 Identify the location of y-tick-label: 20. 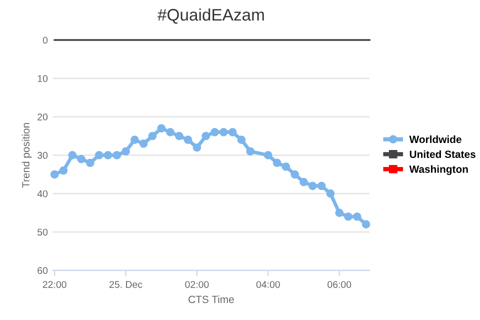
(43, 117).